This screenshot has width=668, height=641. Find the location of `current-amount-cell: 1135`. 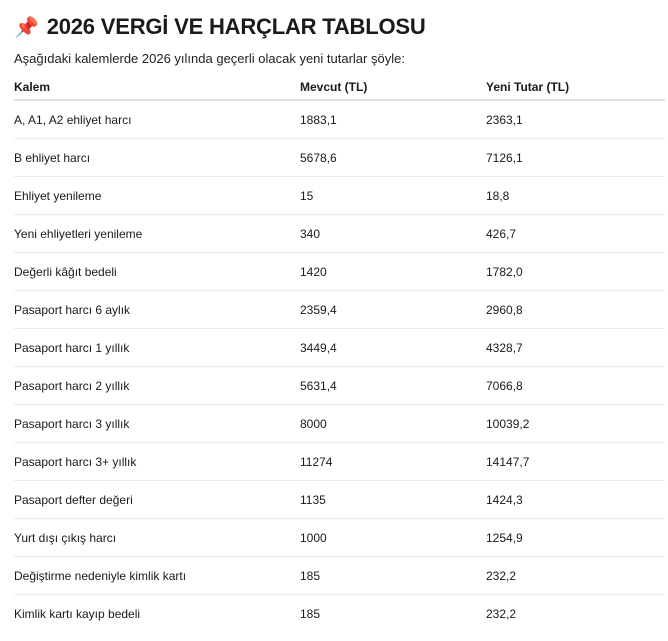

current-amount-cell: 1135 is located at coordinates (393, 499).